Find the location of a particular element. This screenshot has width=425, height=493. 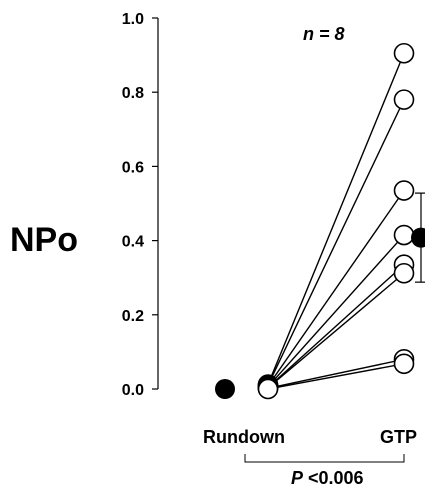

p-value-text: <0.006 is located at coordinates (333, 478).